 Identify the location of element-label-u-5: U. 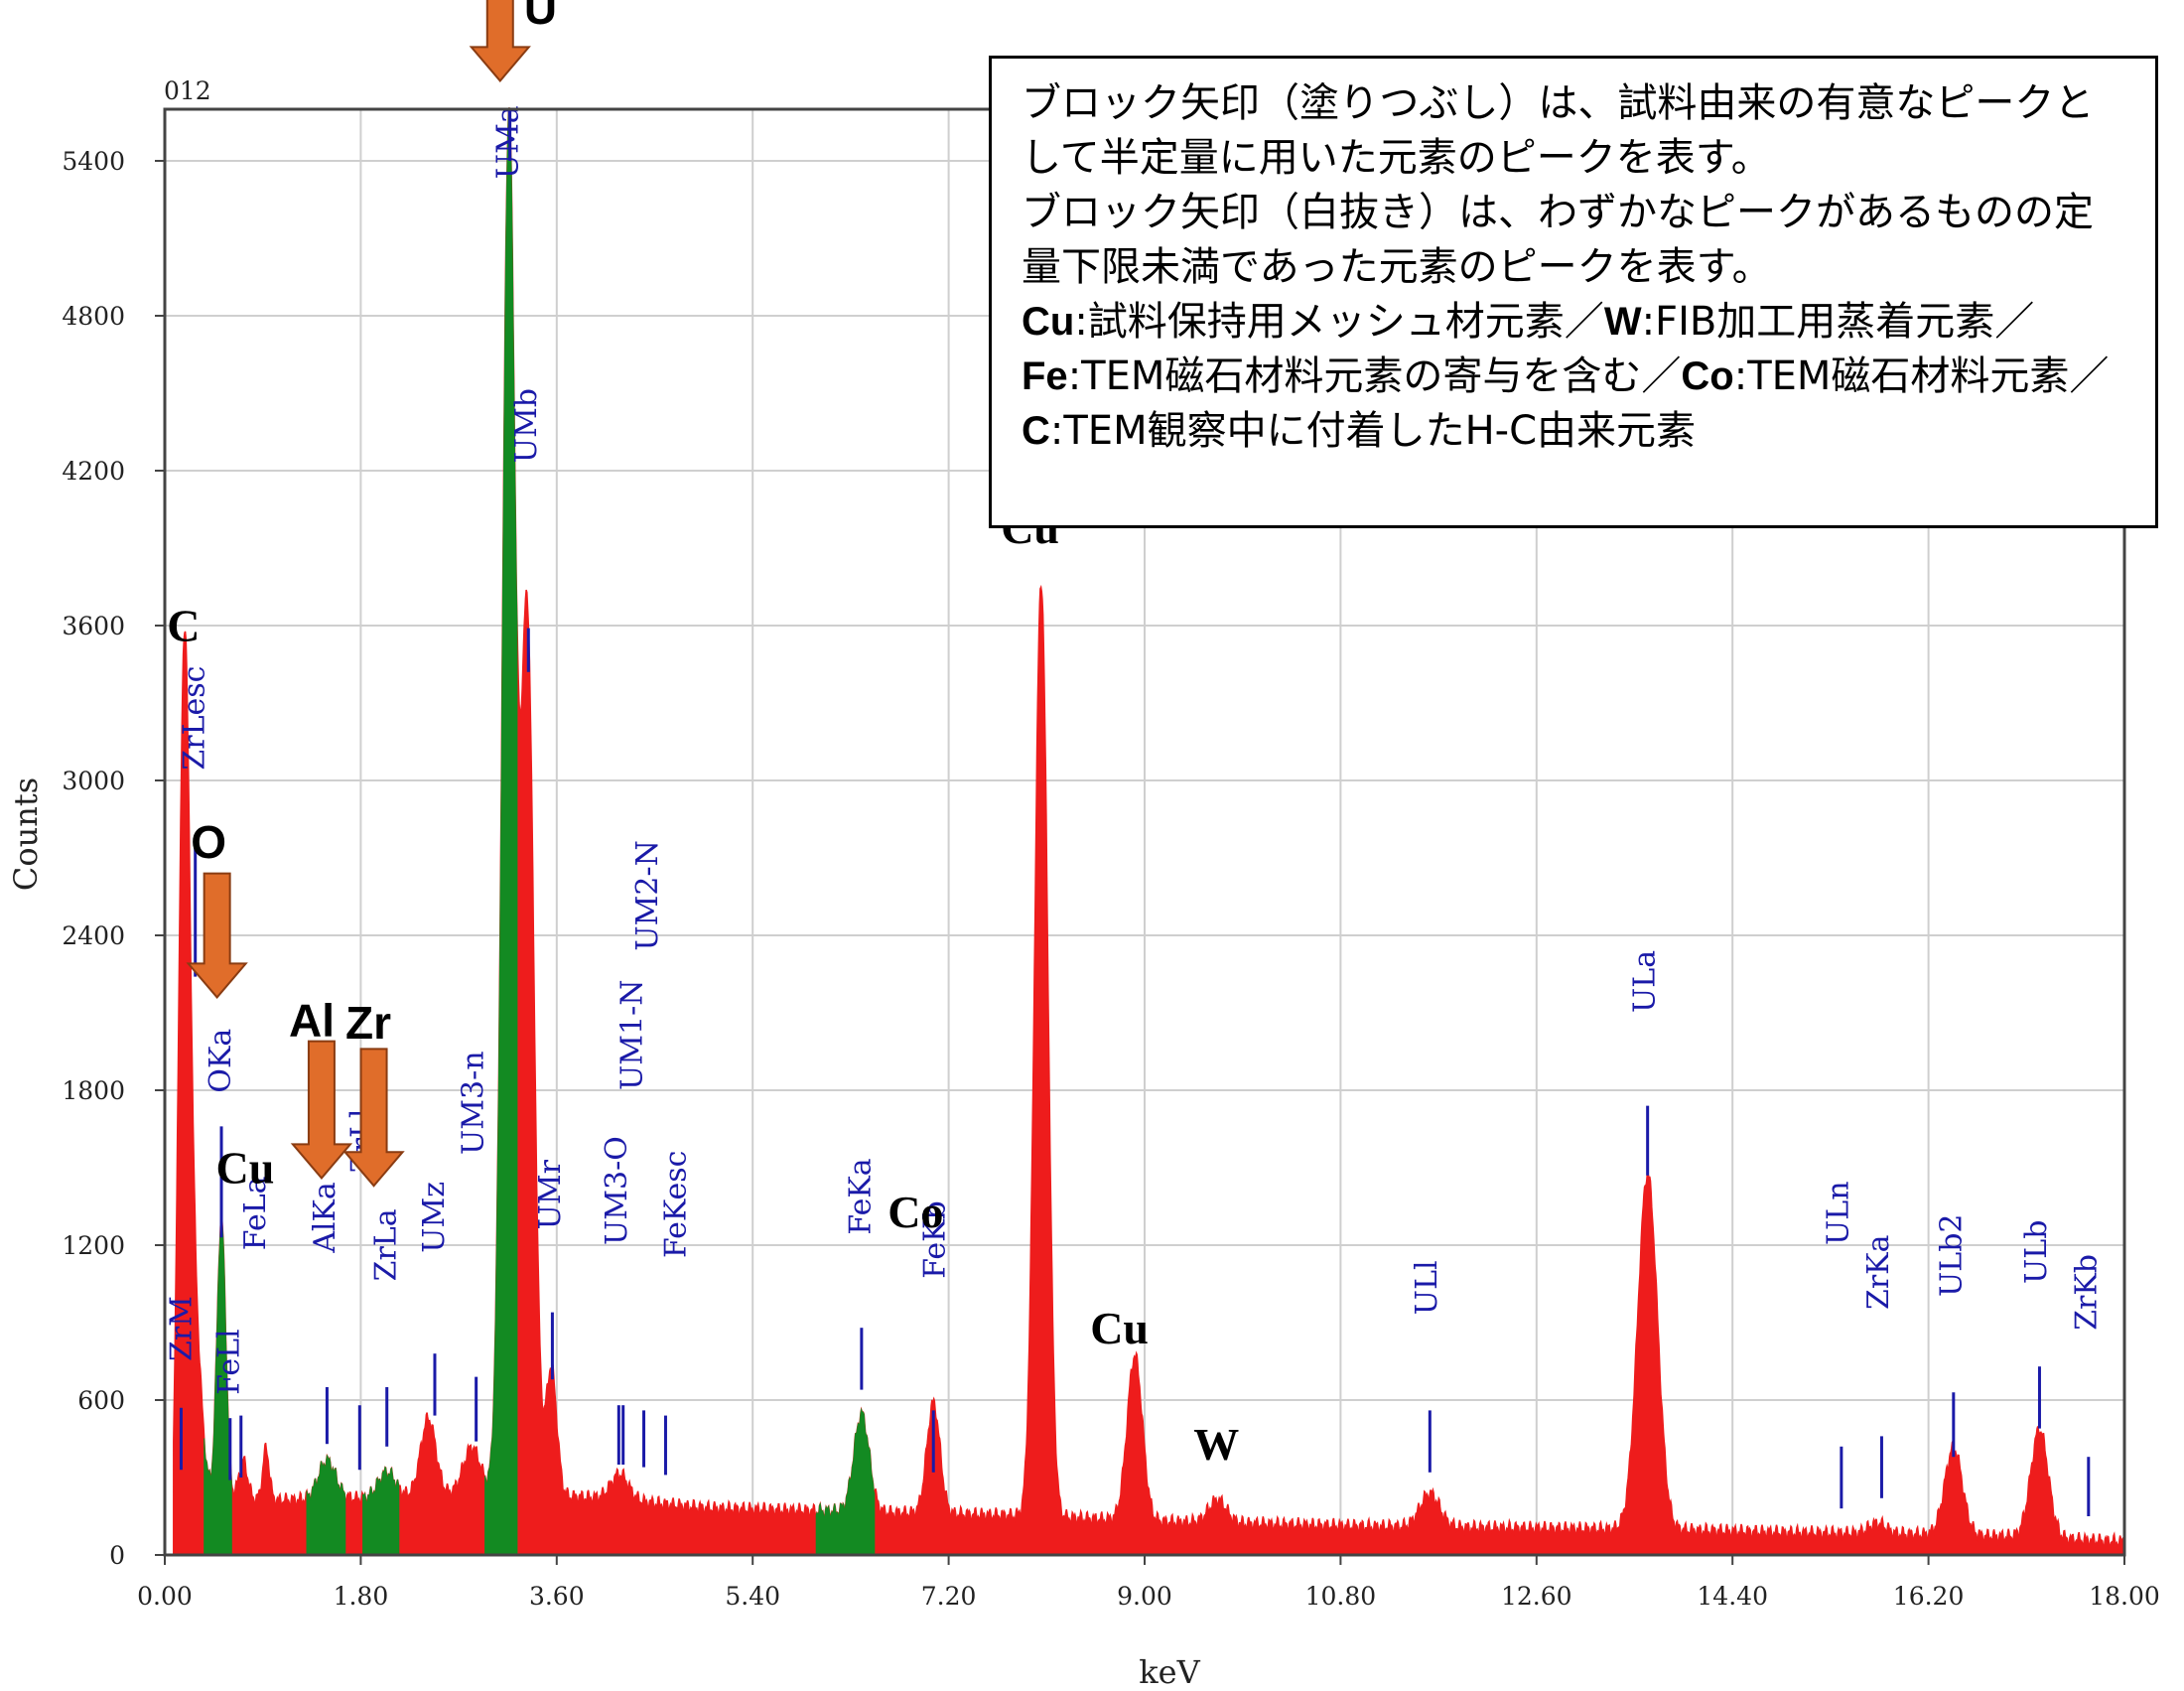
(540, 17).